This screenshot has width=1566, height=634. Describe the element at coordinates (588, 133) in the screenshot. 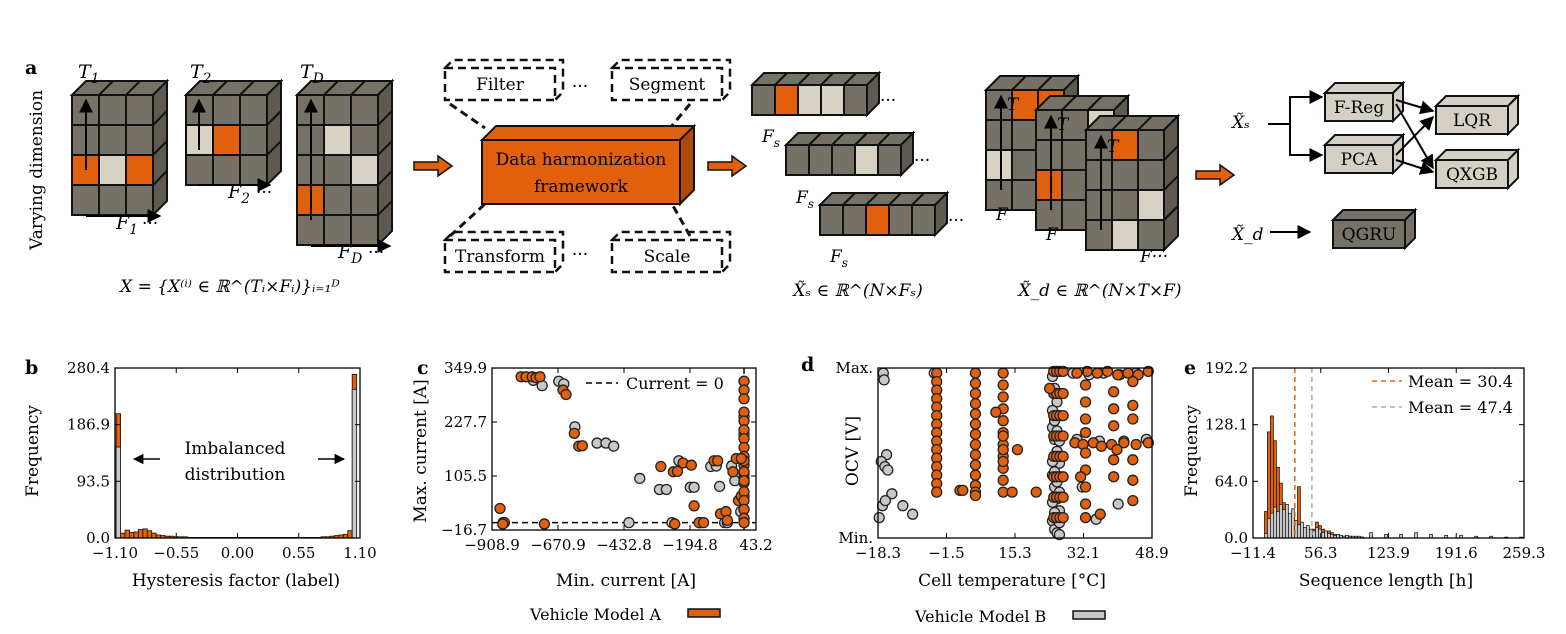

I see `framework-top` at that location.